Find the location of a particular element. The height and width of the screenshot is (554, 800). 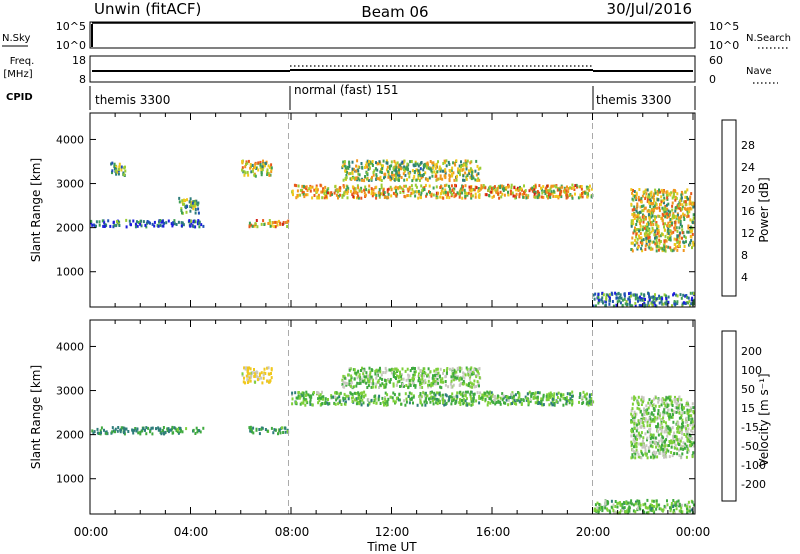

power-grid is located at coordinates (440, 210).